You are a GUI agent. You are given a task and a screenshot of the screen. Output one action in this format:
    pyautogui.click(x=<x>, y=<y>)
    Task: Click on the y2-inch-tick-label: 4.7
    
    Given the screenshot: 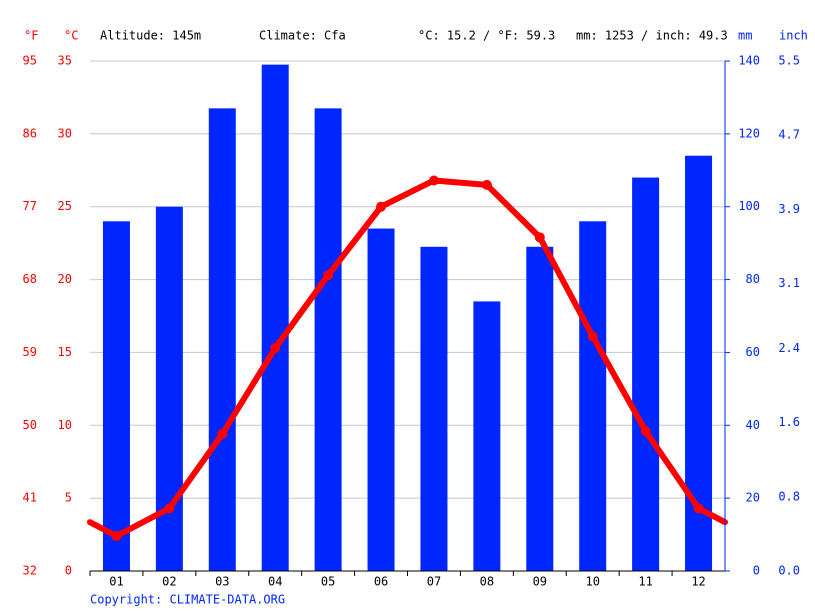 What is the action you would take?
    pyautogui.click(x=789, y=135)
    